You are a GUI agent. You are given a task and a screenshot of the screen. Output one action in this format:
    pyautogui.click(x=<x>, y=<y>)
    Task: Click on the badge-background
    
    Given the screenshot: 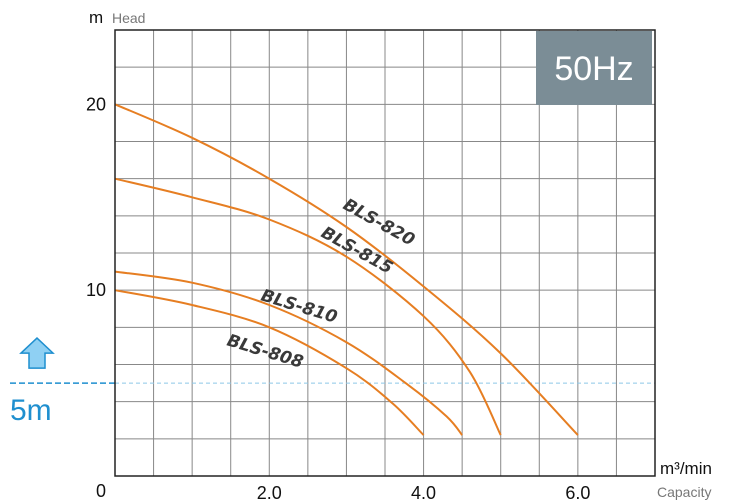 What is the action you would take?
    pyautogui.click(x=594, y=68)
    